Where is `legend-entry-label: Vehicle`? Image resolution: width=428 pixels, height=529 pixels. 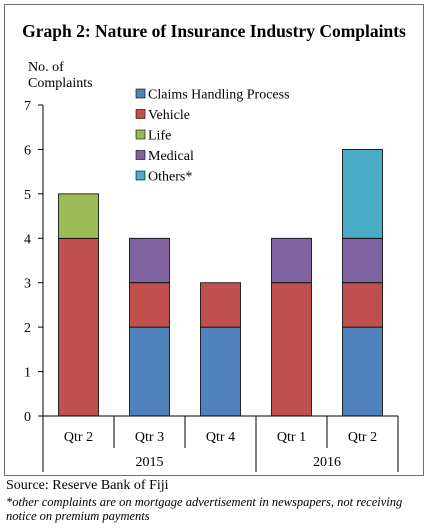
legend-entry-label: Vehicle is located at coordinates (169, 115).